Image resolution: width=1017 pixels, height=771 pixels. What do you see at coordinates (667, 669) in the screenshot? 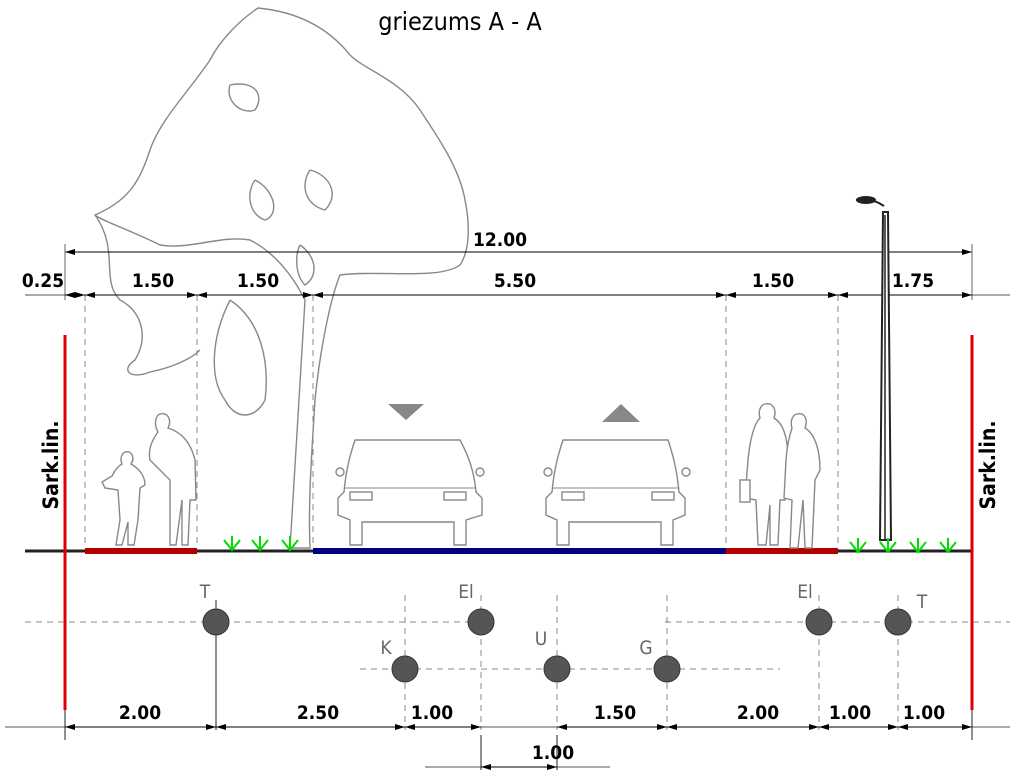
I see `utility-G` at bounding box center [667, 669].